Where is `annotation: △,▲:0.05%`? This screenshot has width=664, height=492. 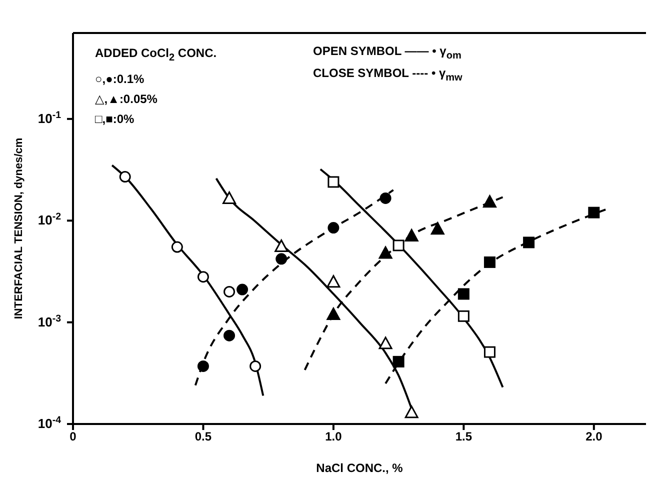 annotation: △,▲:0.05% is located at coordinates (126, 99).